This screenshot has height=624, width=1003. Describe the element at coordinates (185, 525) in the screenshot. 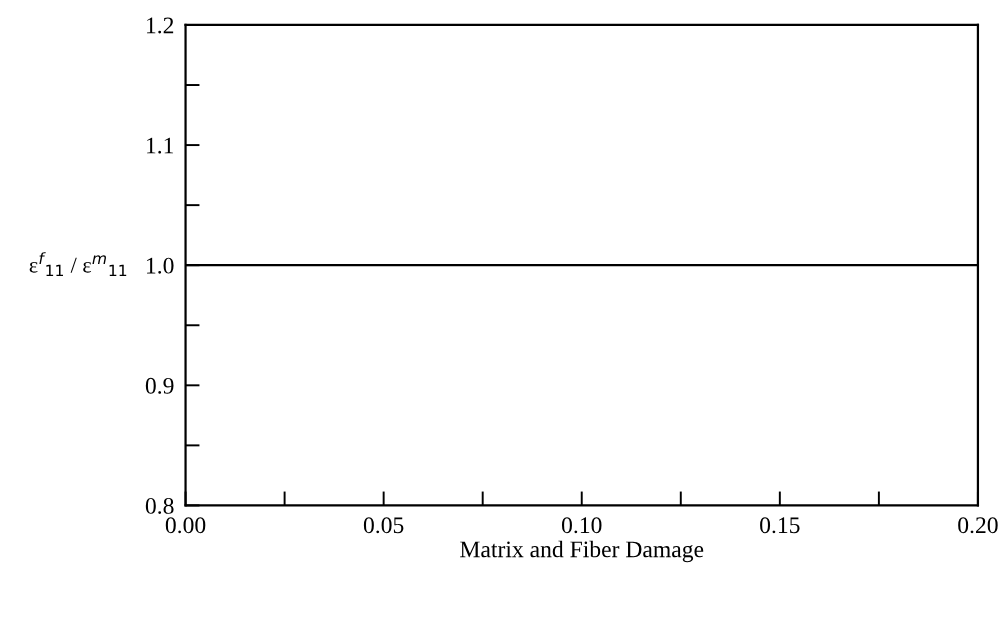

I see `x-tick-label: 0.00` at that location.